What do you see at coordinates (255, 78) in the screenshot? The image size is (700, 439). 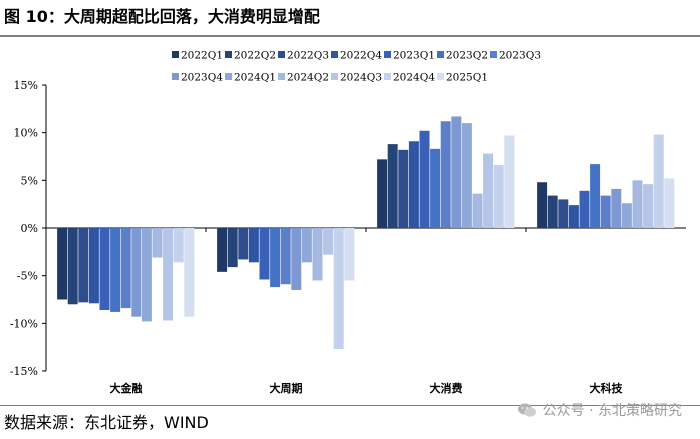 I see `legend-label-2024Q1: 2024Q1` at bounding box center [255, 78].